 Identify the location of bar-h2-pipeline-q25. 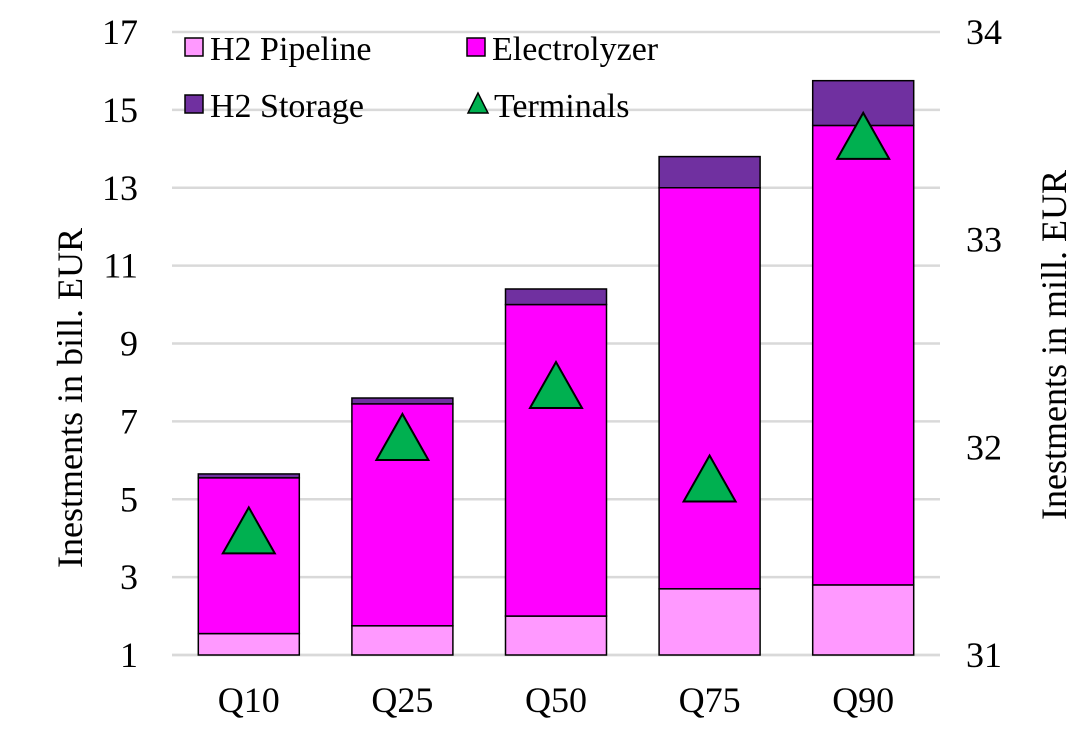
(402, 640).